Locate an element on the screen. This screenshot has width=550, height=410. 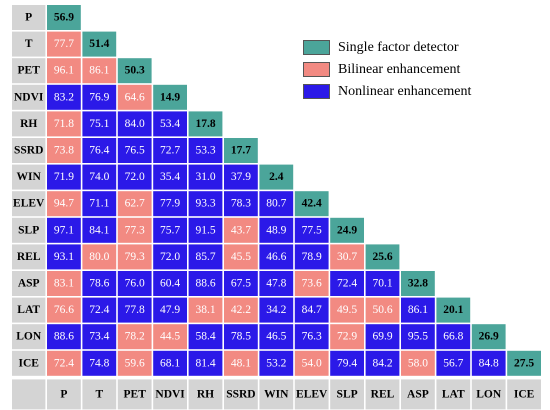
cell-value: 76.4 is located at coordinates (99, 151).